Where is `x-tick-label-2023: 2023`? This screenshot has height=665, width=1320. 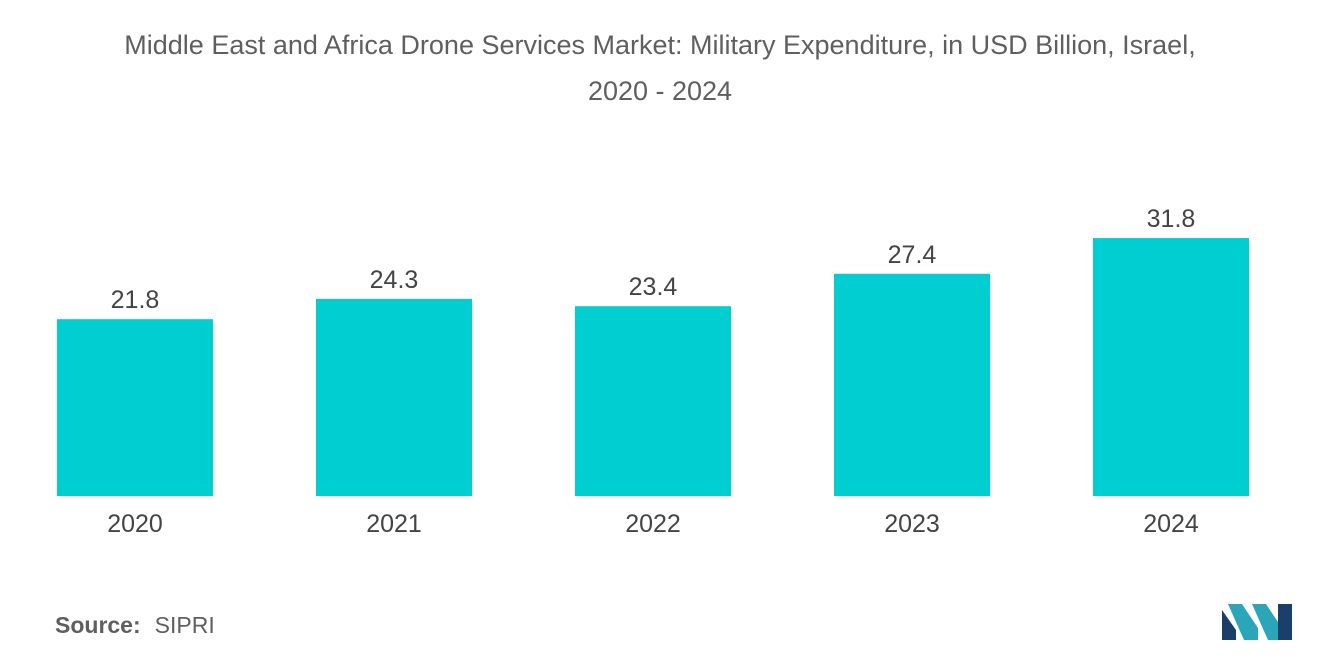
x-tick-label-2023: 2023 is located at coordinates (912, 524).